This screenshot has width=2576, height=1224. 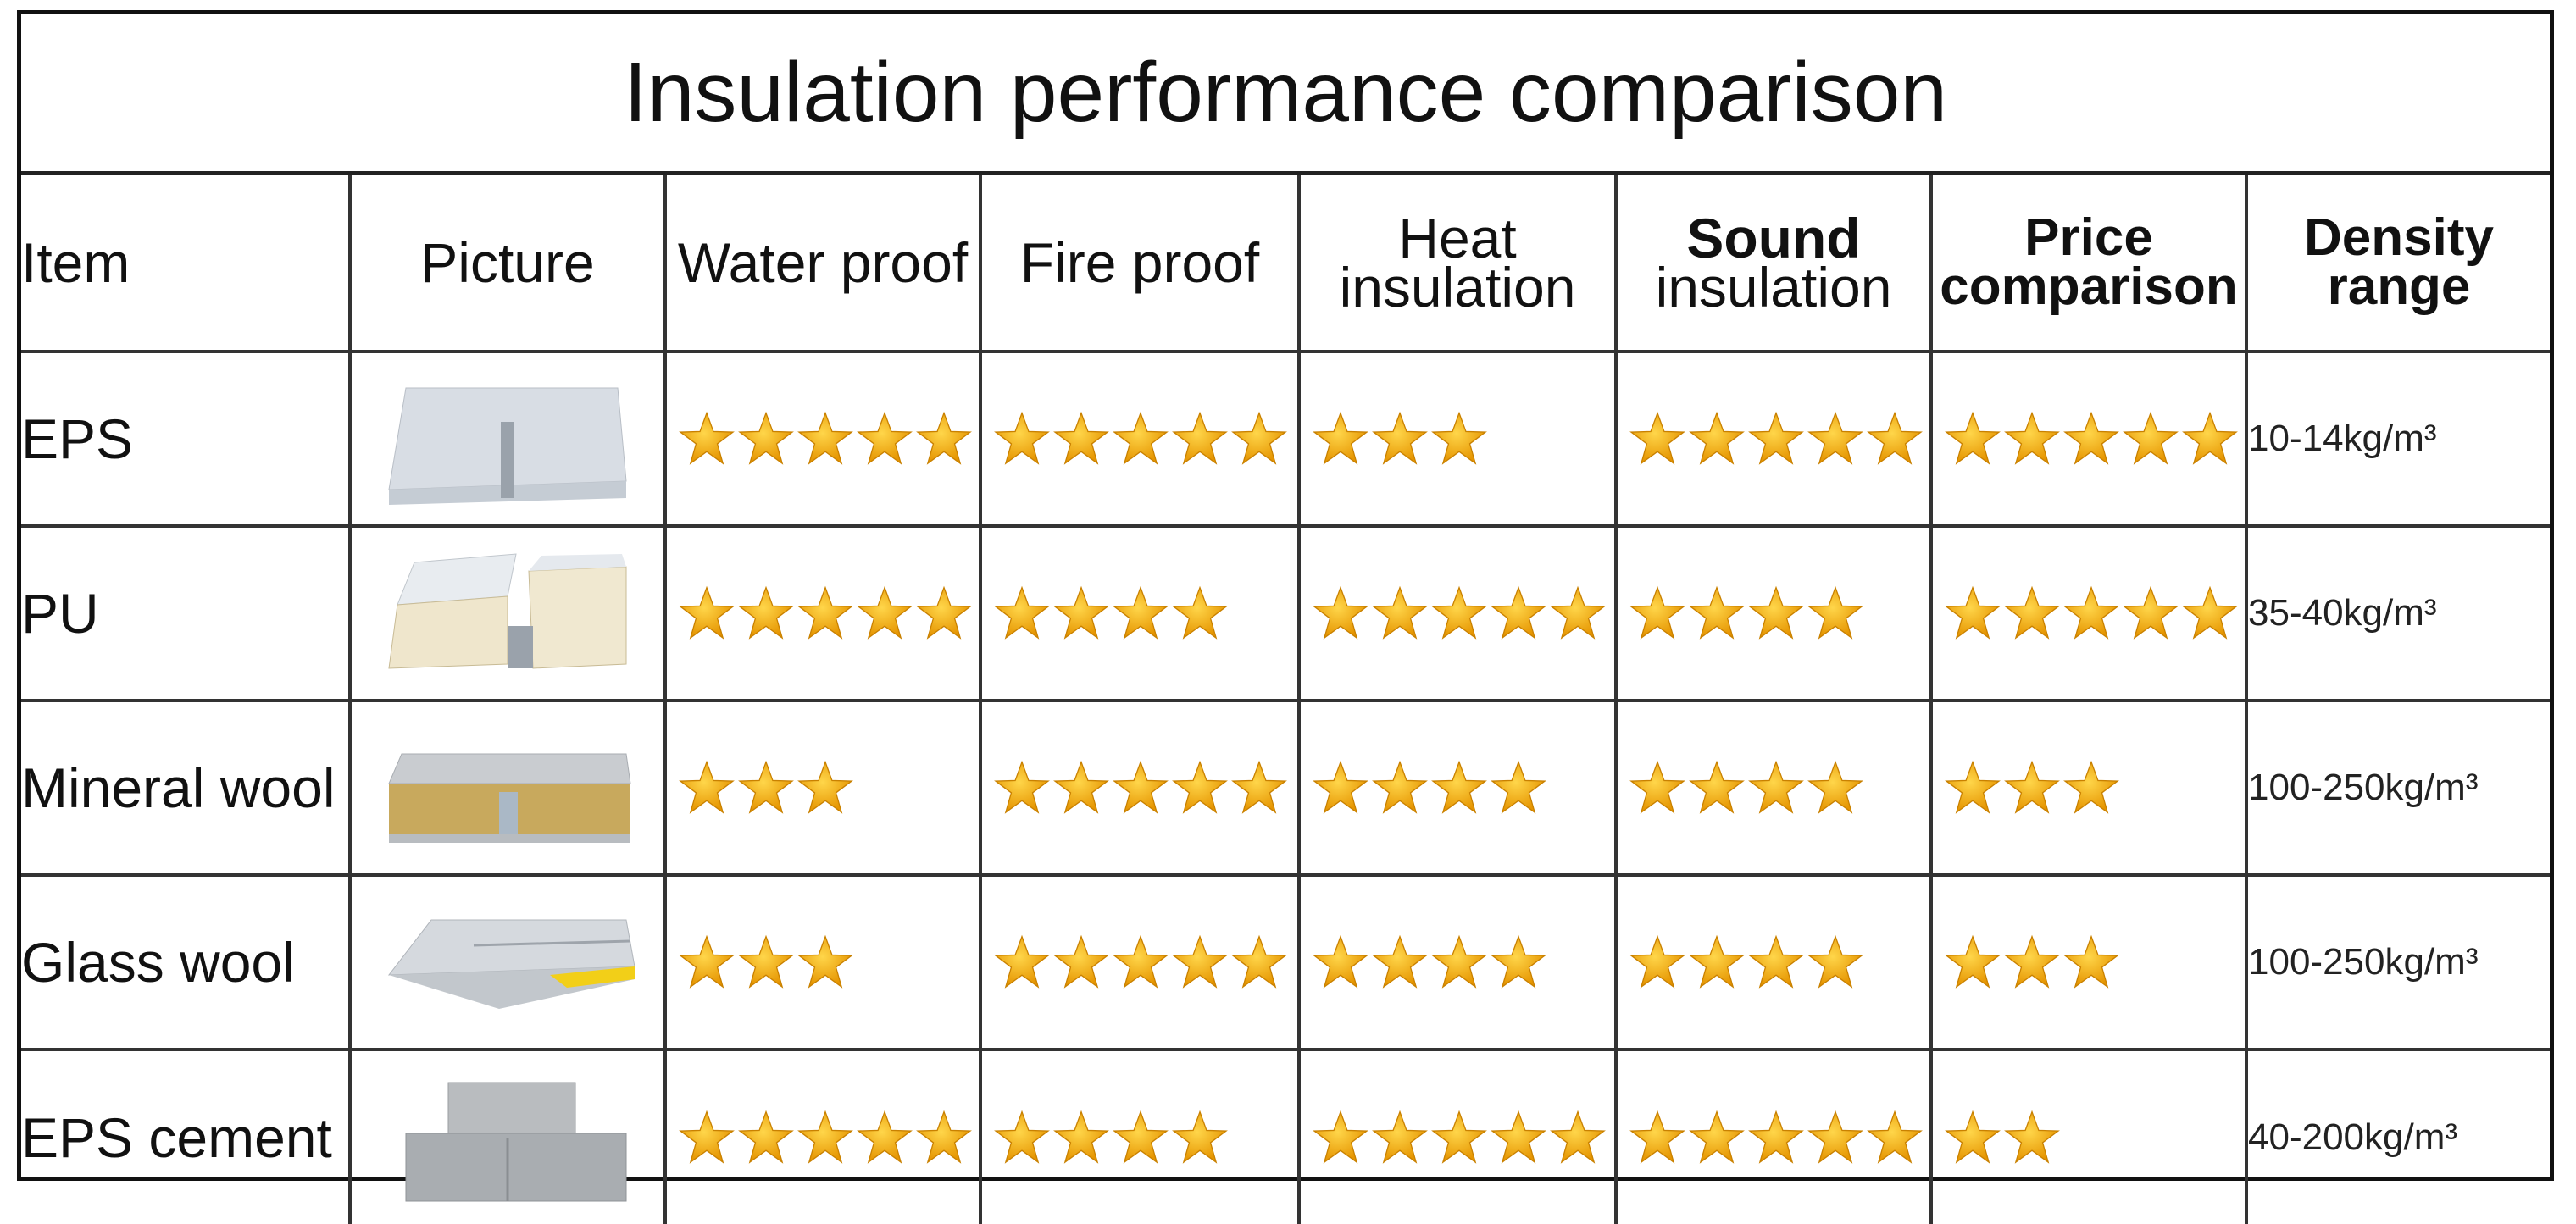 I want to click on header-density-range: Density range, so click(x=2397, y=264).